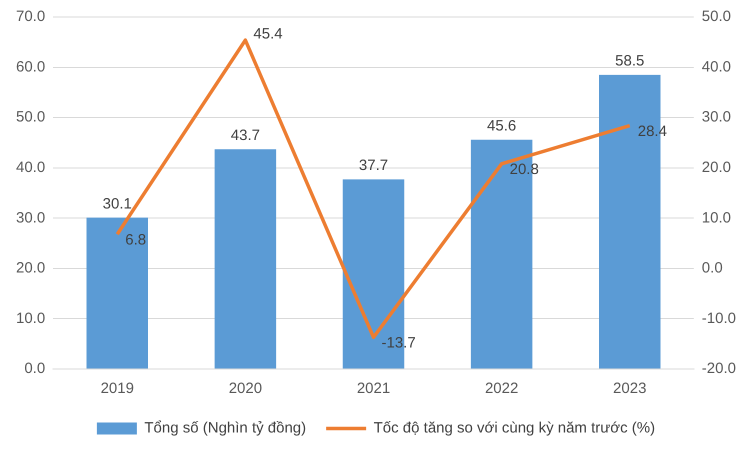 Image resolution: width=752 pixels, height=452 pixels. What do you see at coordinates (268, 33) in the screenshot?
I see `data-label: 45.4` at bounding box center [268, 33].